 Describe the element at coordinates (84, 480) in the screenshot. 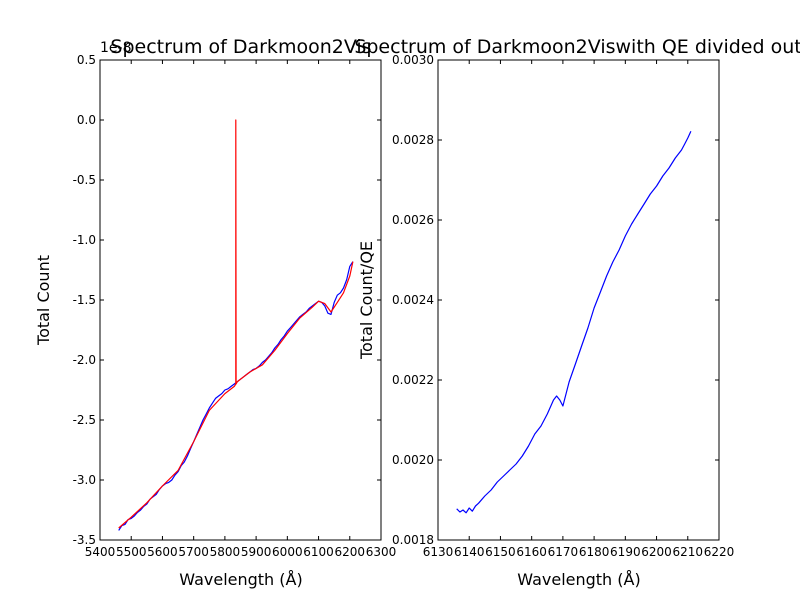

I see `left-y-tick-label: -3.0` at that location.